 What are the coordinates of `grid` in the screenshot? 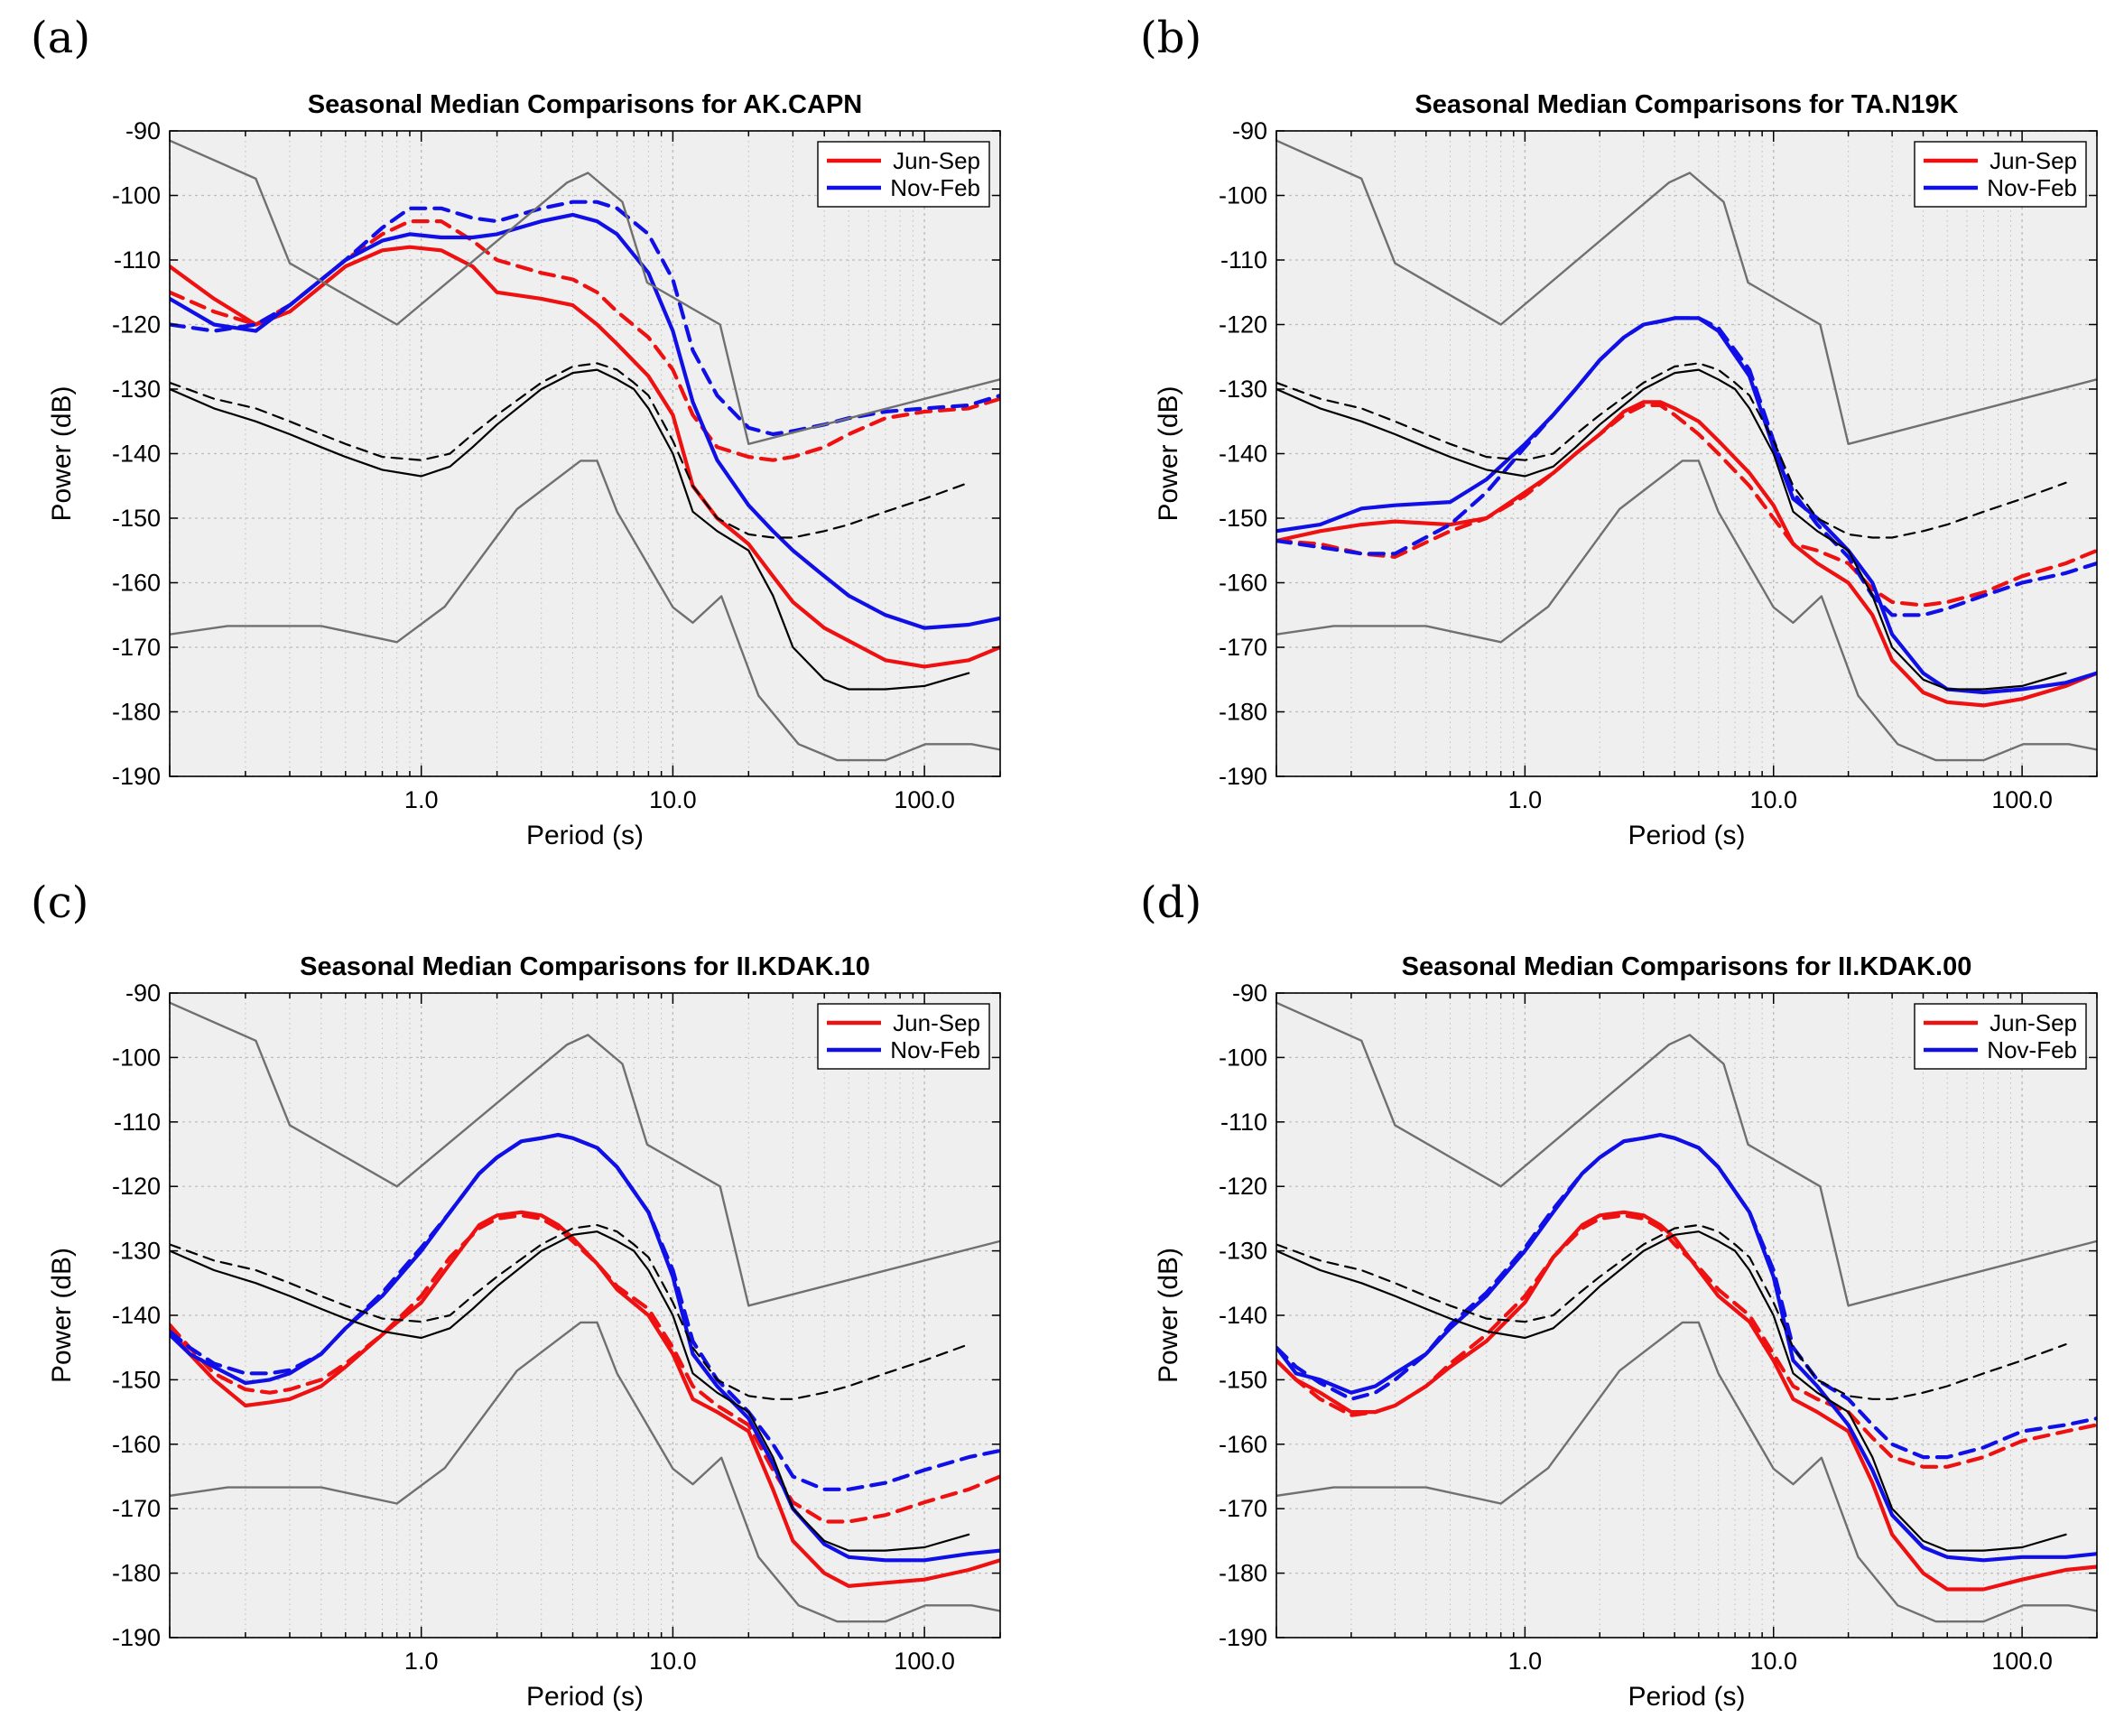 It's located at (585, 454).